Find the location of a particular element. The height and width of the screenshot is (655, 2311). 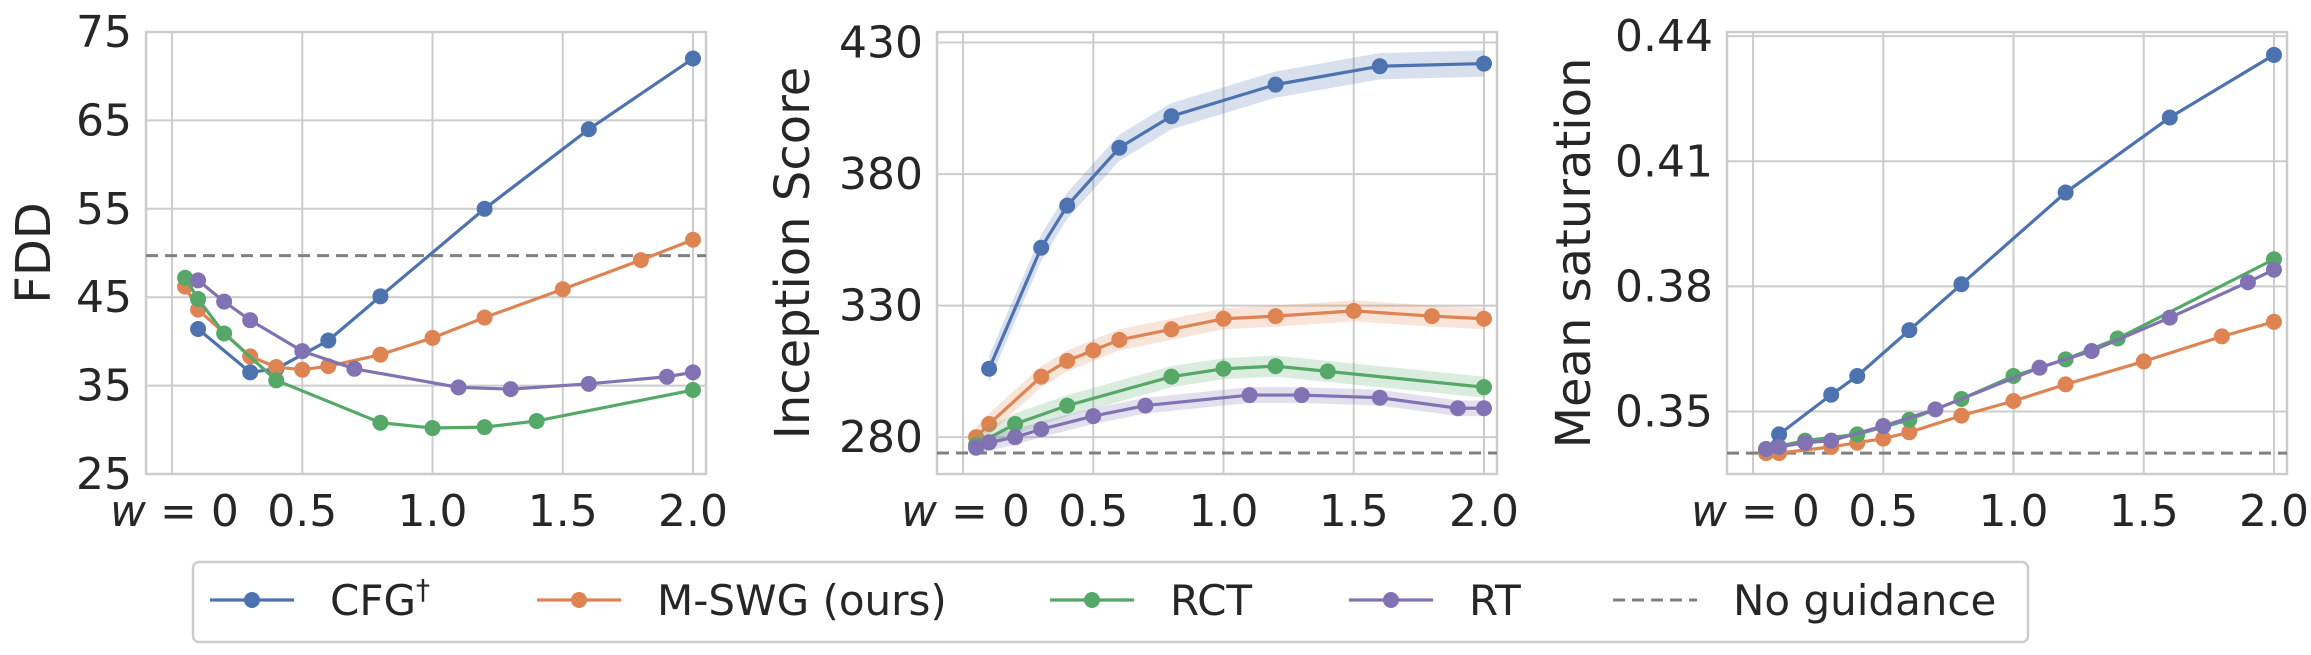

y-axis-label: Inception Score is located at coordinates (793, 253).